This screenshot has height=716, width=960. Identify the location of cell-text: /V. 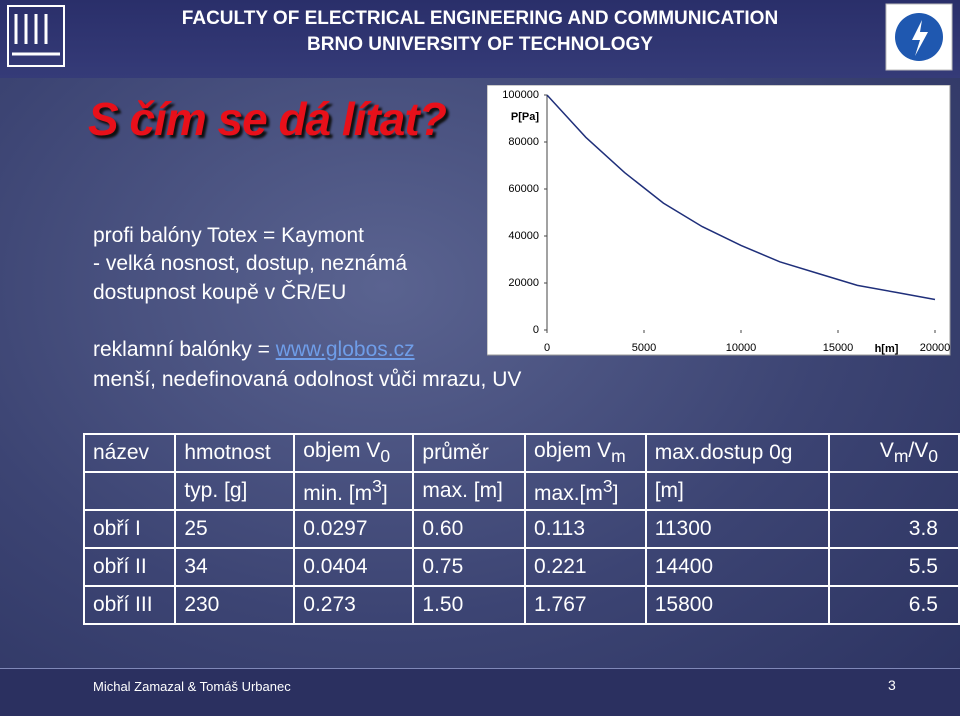
(918, 450).